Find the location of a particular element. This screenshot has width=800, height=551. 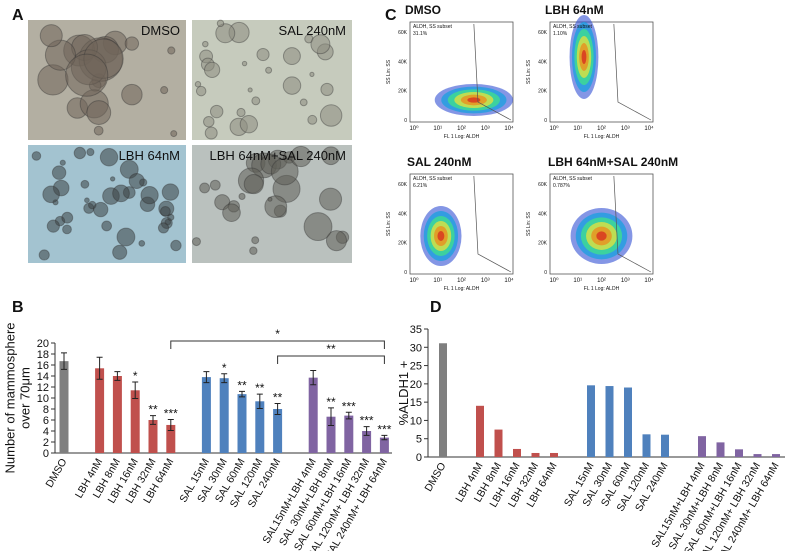

flow-x-label: FL 1 Log: ALDH is located at coordinates (462, 289).